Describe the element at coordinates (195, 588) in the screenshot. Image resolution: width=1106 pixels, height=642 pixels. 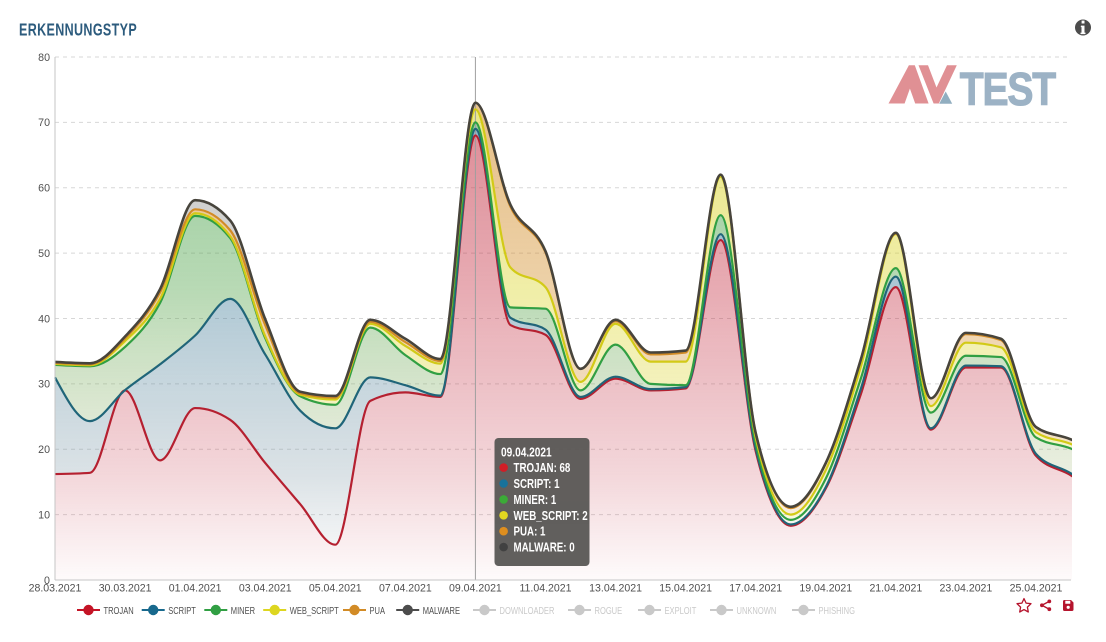
I see `svg-text: 01.04.2021` at that location.